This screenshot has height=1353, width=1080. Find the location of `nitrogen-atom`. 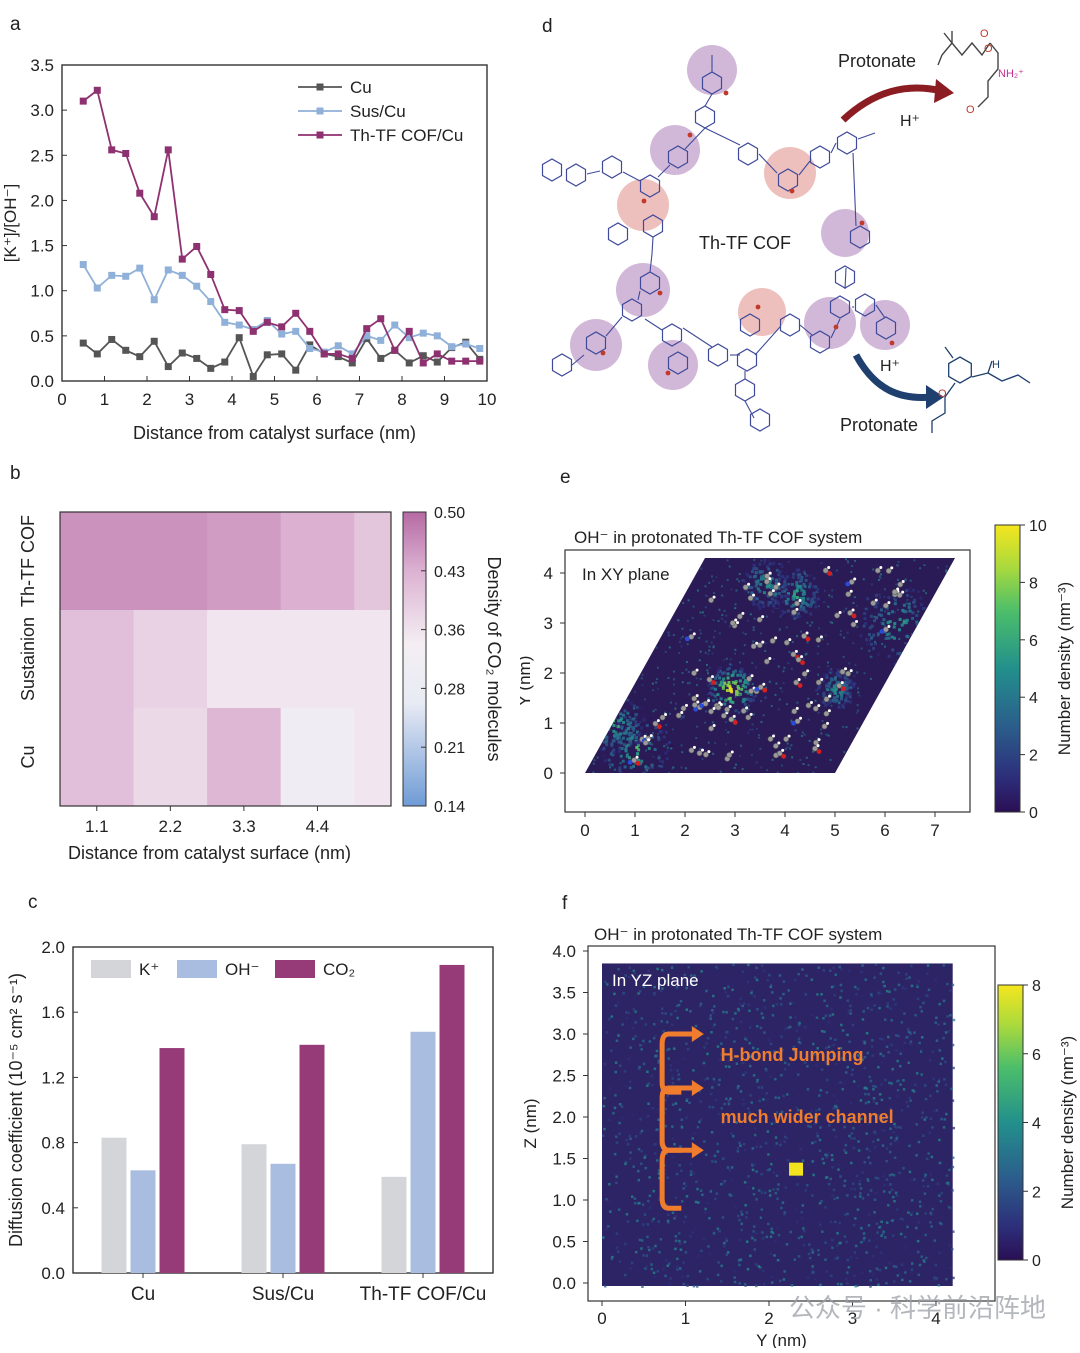

nitrogen-atom is located at coordinates (630, 762).